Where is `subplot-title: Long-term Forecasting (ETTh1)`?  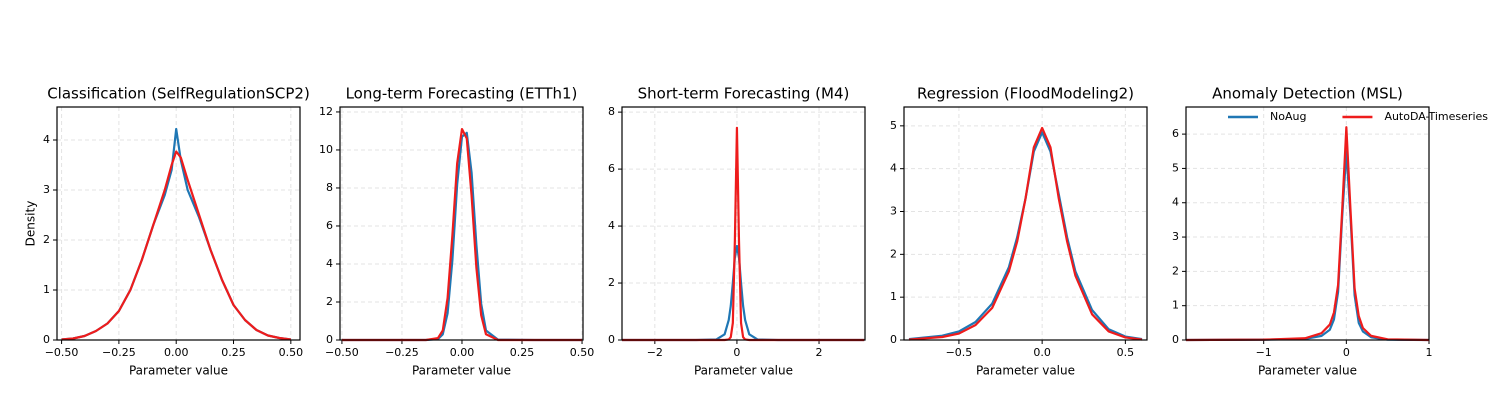
subplot-title: Long-term Forecasting (ETTh1) is located at coordinates (462, 94).